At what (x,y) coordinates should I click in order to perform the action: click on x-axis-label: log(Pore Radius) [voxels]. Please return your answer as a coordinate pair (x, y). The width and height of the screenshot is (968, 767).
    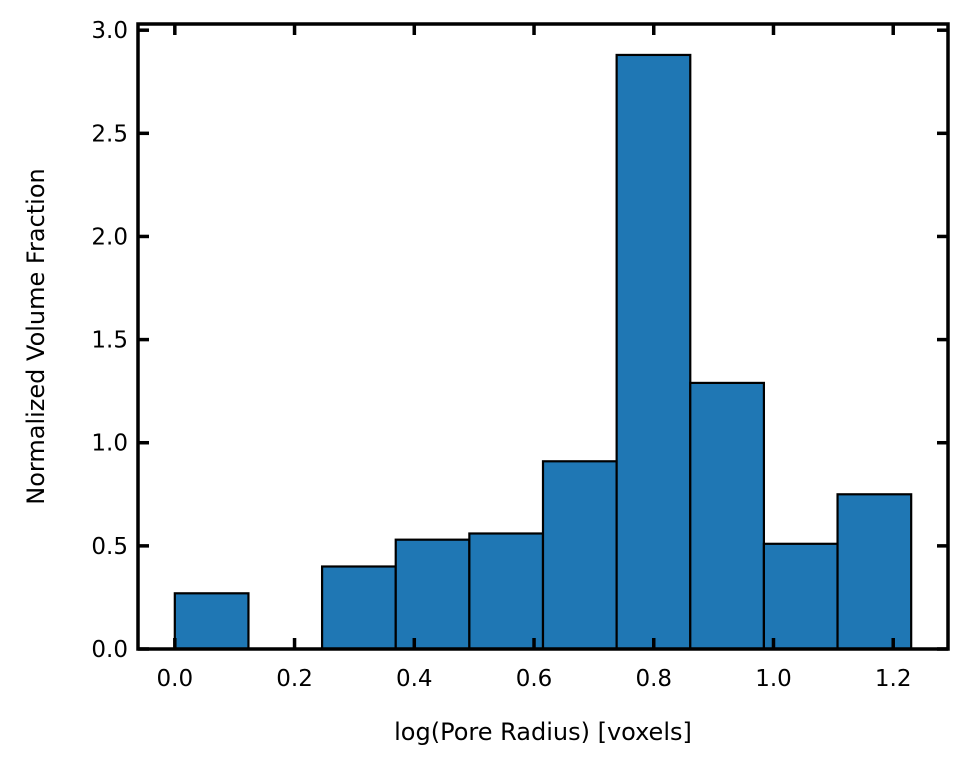
    Looking at the image, I should click on (543, 732).